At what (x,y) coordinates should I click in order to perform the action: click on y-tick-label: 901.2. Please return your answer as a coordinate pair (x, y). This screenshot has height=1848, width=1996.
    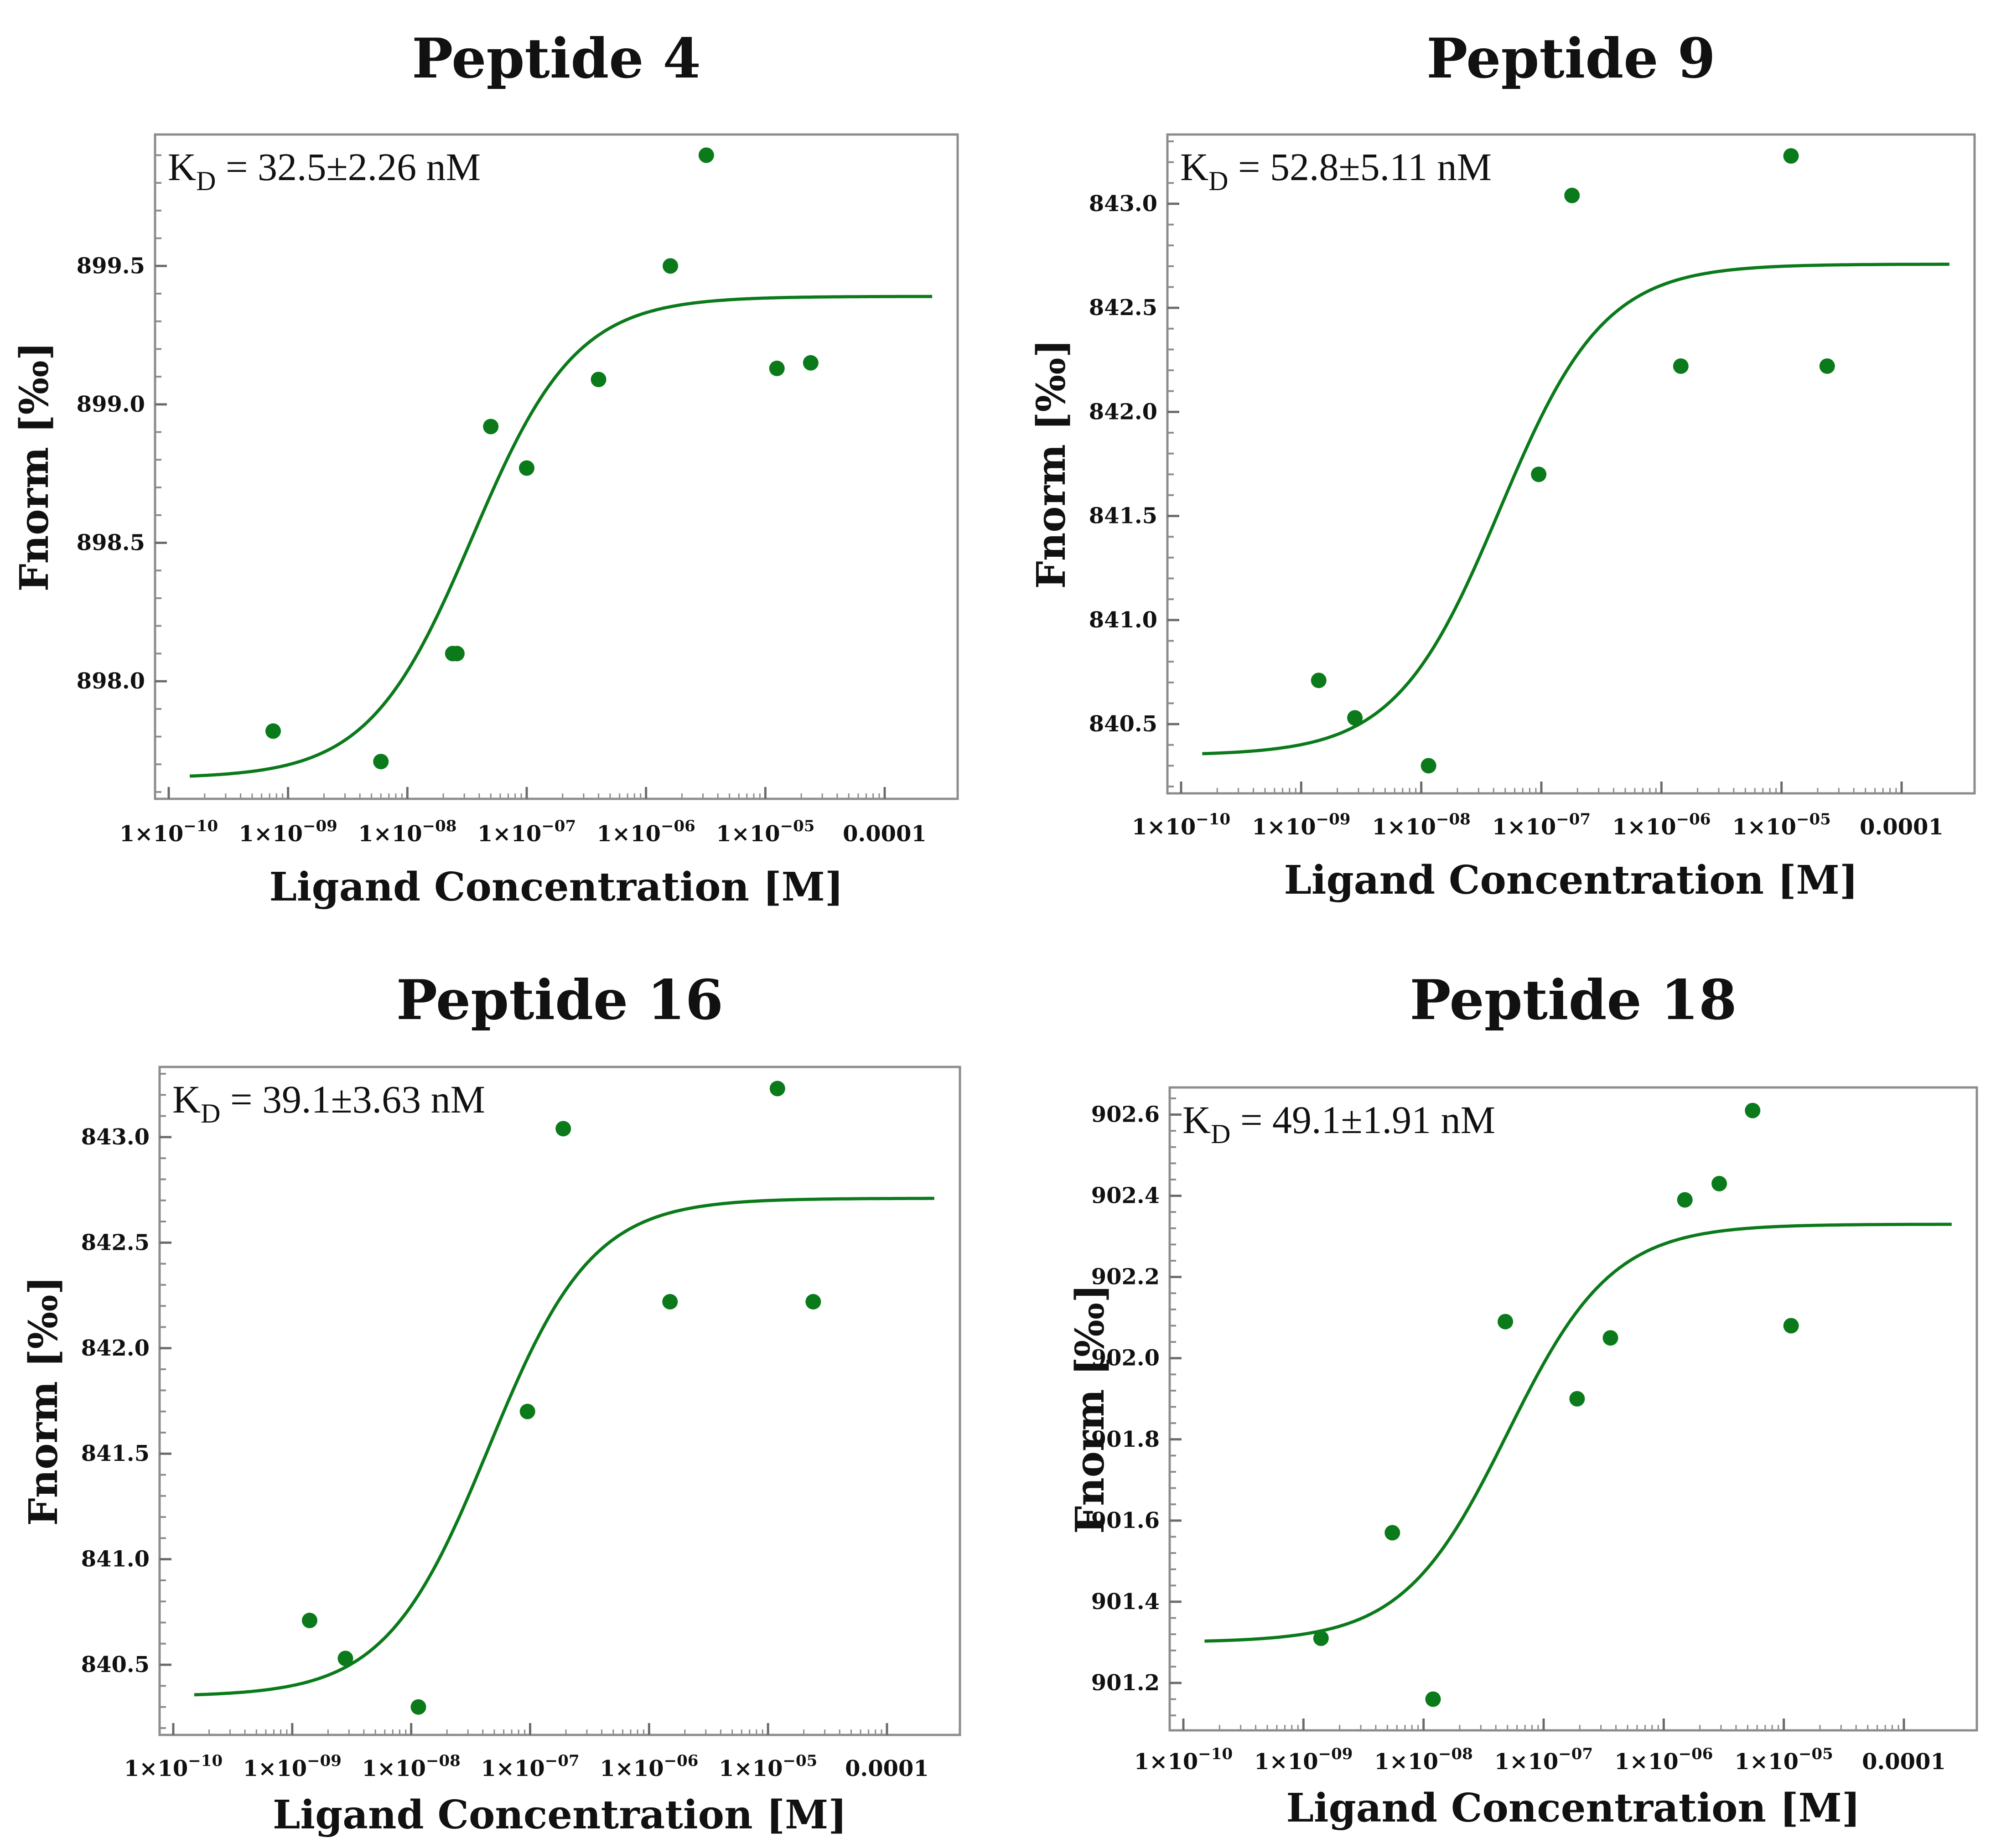
    Looking at the image, I should click on (1125, 1683).